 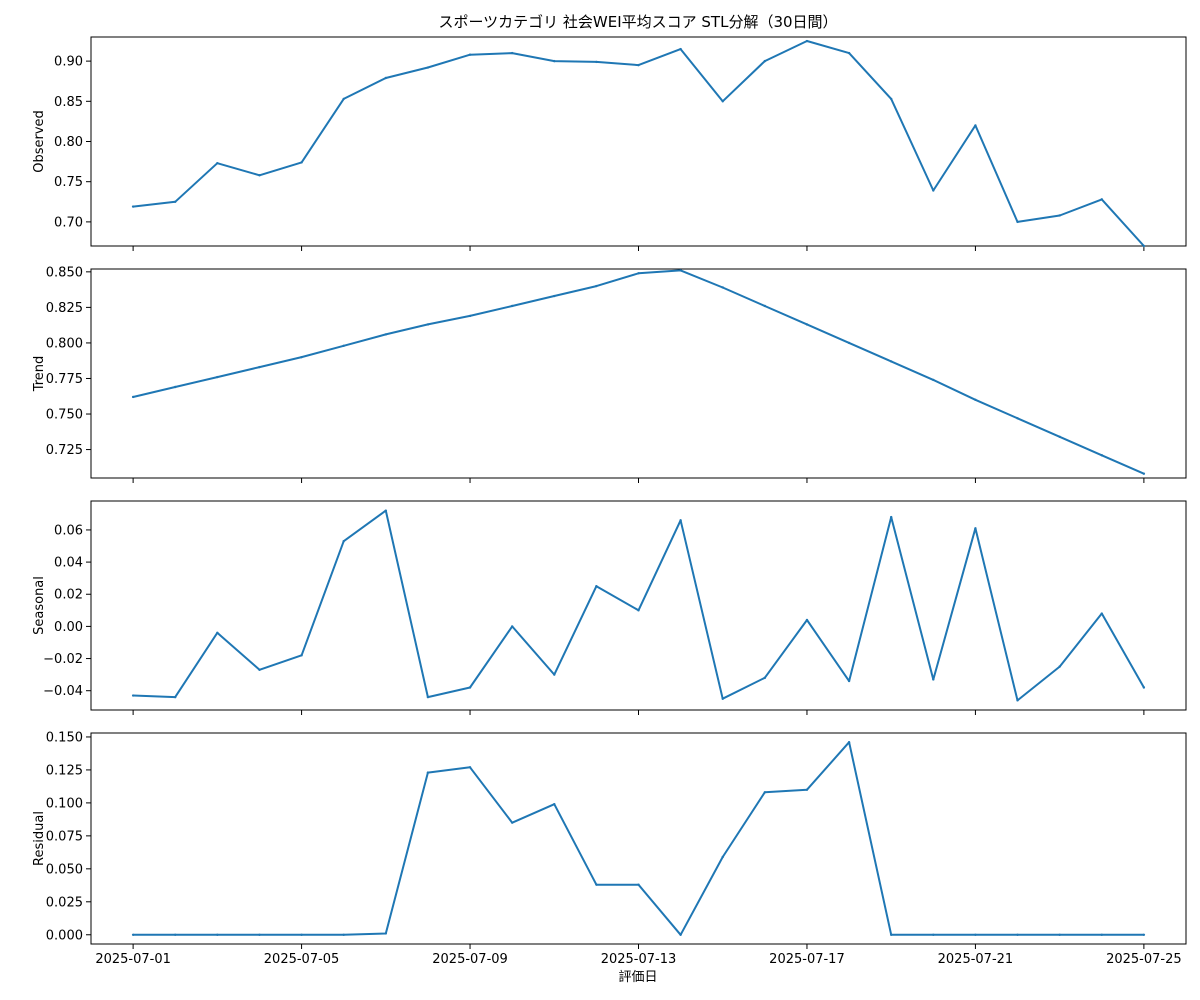 What do you see at coordinates (64, 450) in the screenshot?
I see `y-tick-label: 0.725` at bounding box center [64, 450].